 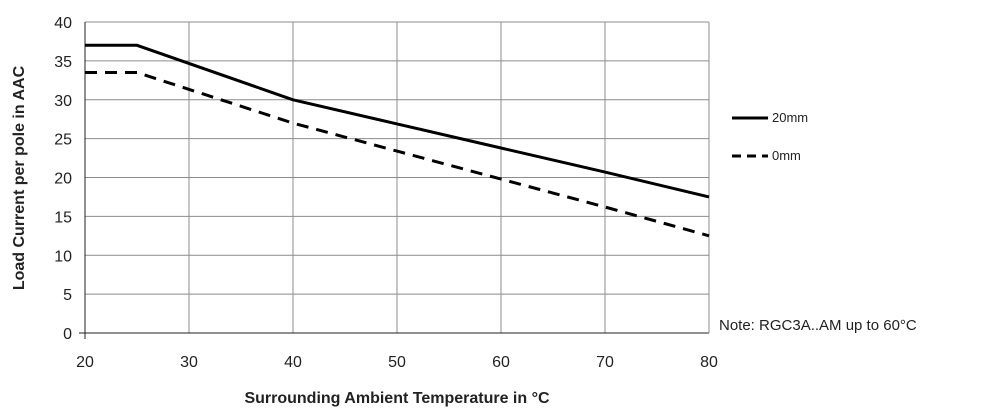 What do you see at coordinates (786, 155) in the screenshot?
I see `legend-label-0mm: 0mm` at bounding box center [786, 155].